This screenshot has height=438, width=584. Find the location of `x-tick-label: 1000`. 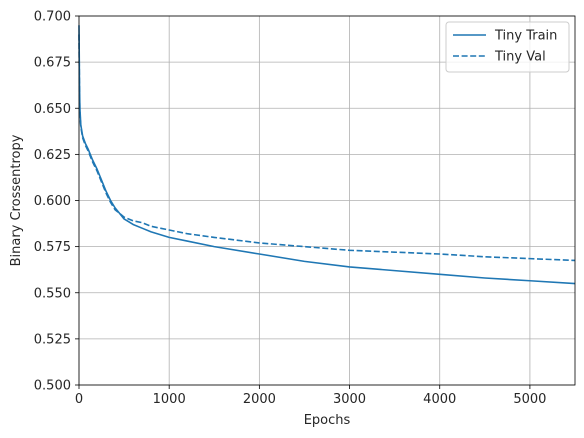

x-tick-label: 1000 is located at coordinates (169, 399).